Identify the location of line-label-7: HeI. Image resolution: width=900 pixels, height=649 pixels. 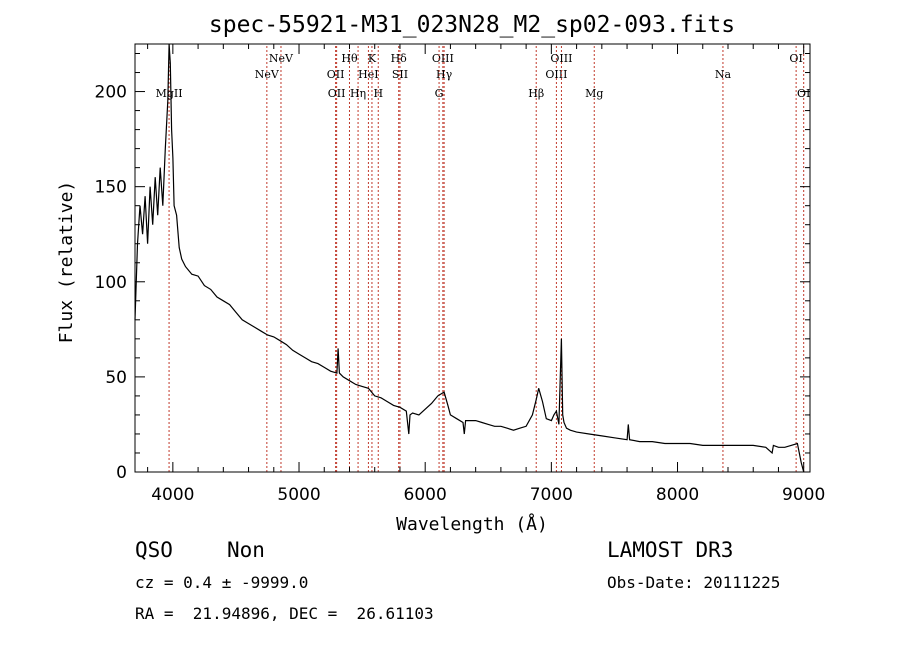
(368, 74).